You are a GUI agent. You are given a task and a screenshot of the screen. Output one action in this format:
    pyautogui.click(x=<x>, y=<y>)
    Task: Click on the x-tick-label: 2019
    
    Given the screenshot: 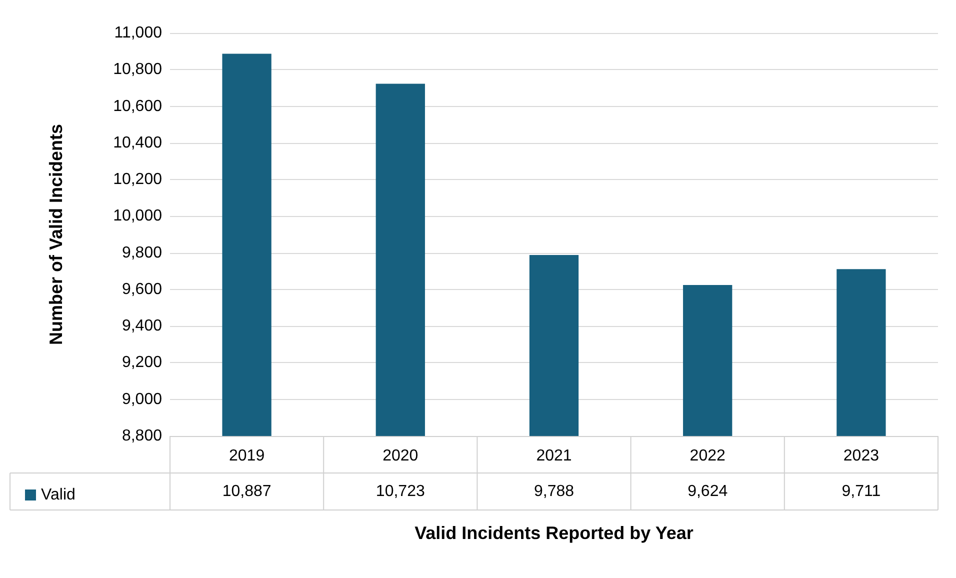 What is the action you would take?
    pyautogui.click(x=247, y=456)
    